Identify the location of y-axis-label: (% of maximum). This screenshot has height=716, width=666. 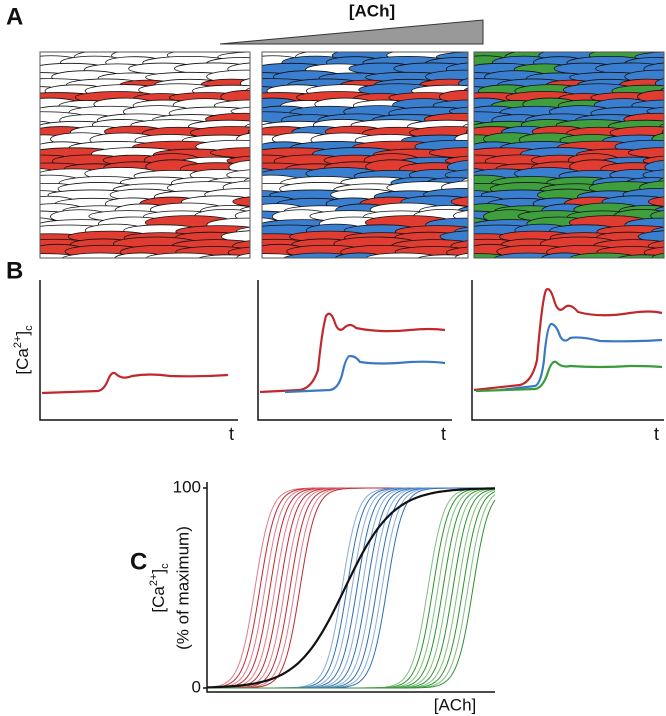
(182, 588).